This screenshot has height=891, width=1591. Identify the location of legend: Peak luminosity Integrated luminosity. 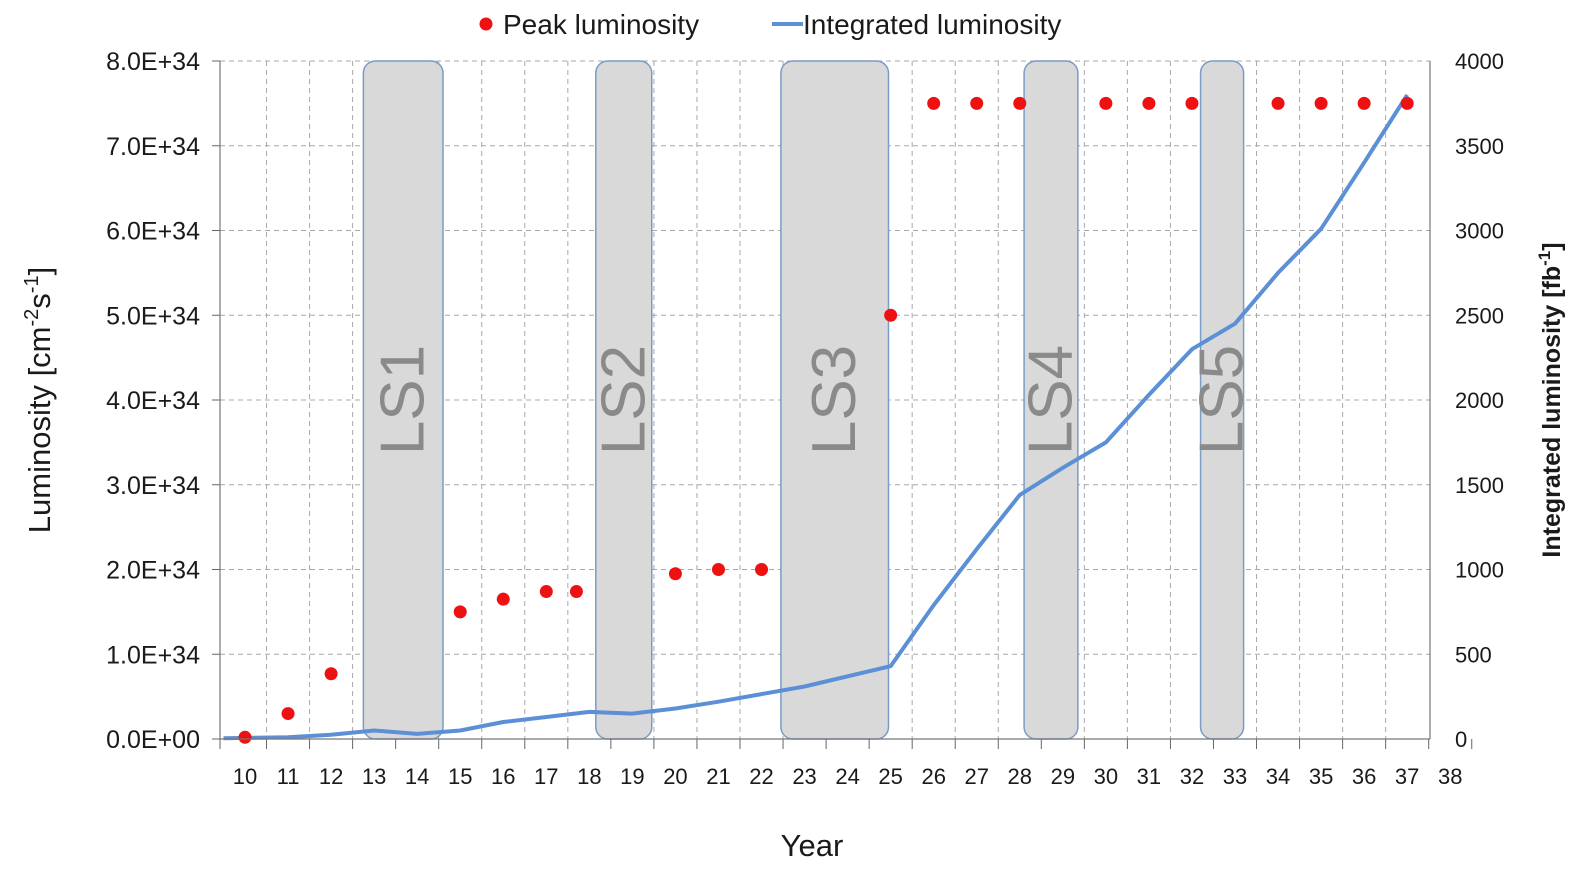
(770, 24).